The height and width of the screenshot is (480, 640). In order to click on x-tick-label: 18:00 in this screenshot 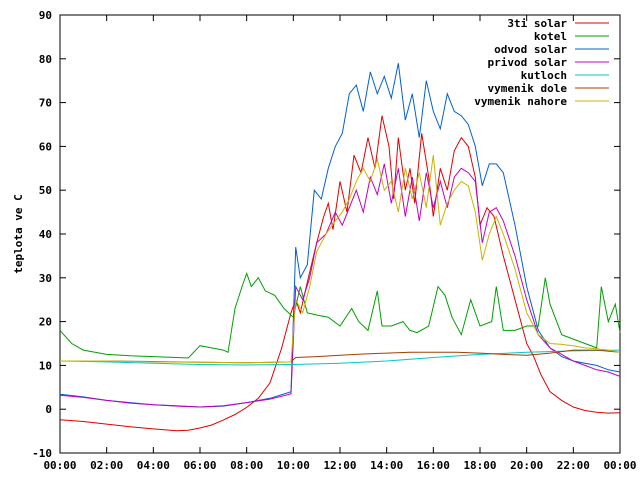, I will do `click(479, 465)`.